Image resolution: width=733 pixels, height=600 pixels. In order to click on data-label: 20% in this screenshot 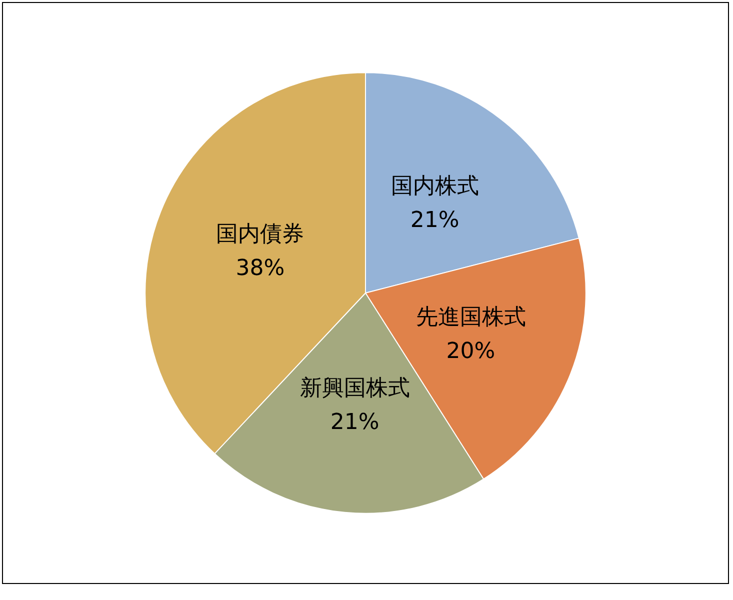, I will do `click(471, 351)`.